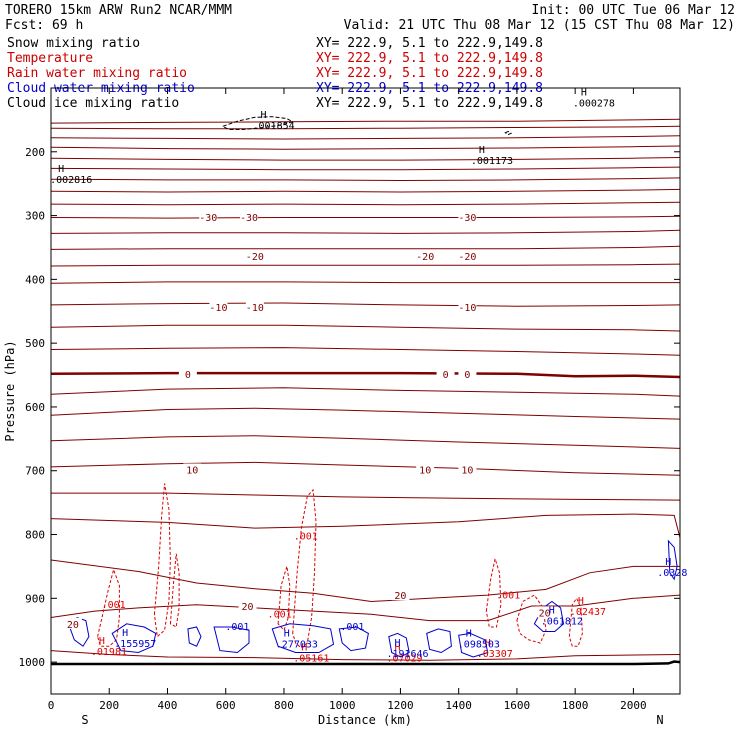 The height and width of the screenshot is (745, 740). What do you see at coordinates (407, 654) in the screenshot?
I see `cloud-water-maximum-value: .191646` at bounding box center [407, 654].